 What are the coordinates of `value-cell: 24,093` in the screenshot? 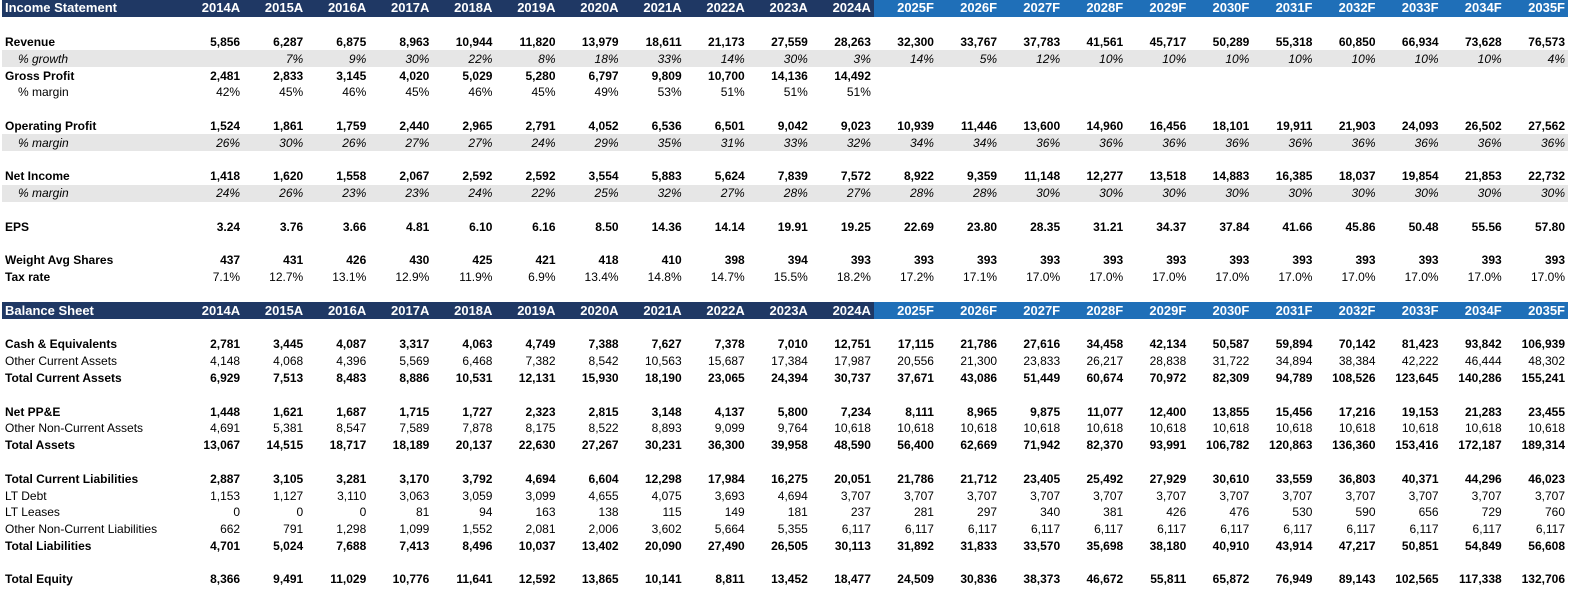 It's located at (1420, 125).